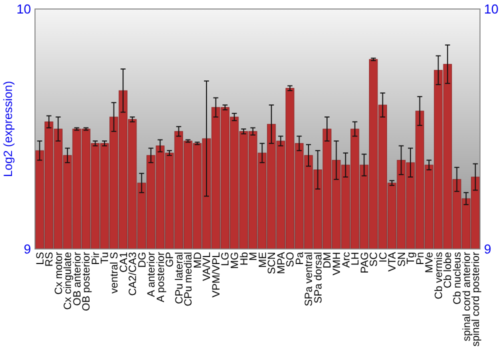 The height and width of the screenshot is (350, 500). Describe the element at coordinates (244, 259) in the screenshot. I see `x-tick-label: Hb` at that location.